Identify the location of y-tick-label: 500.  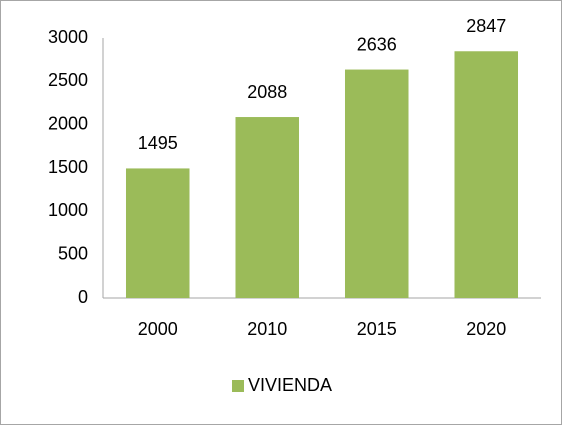
(73, 253).